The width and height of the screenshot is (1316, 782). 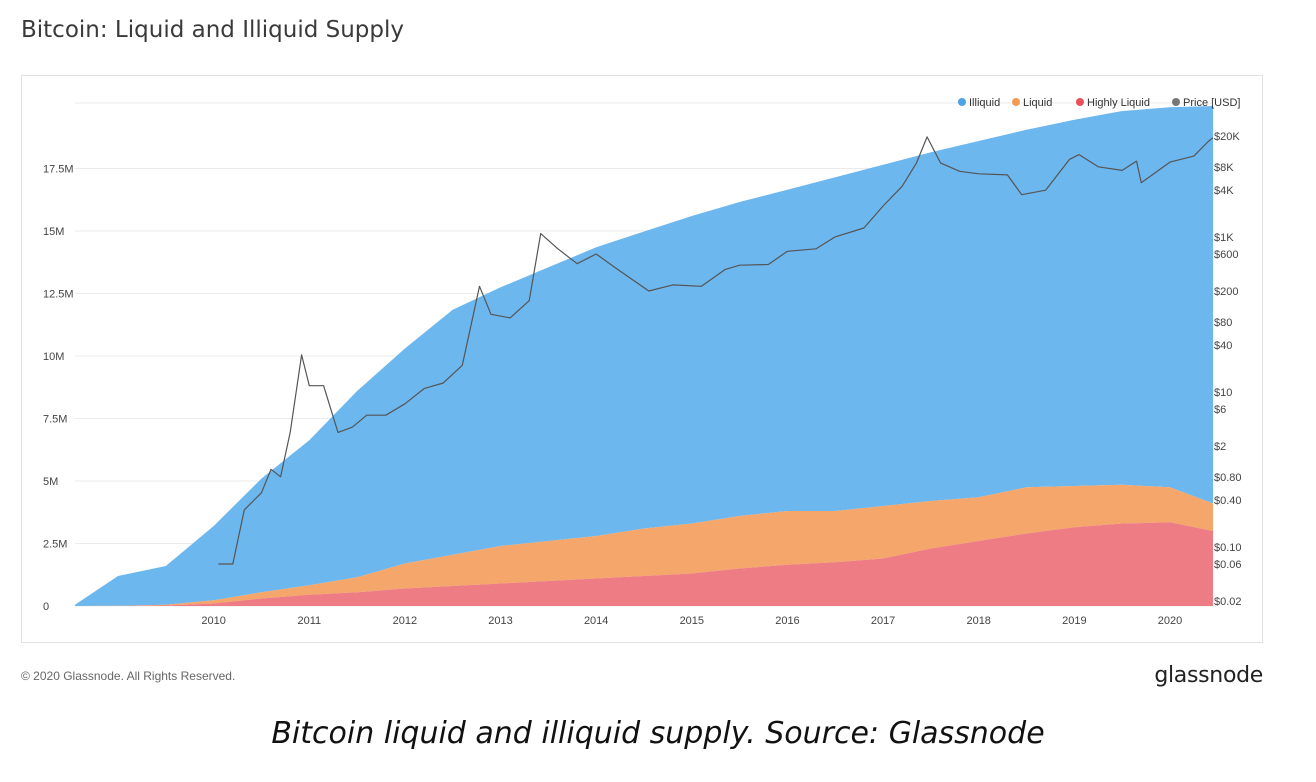 I want to click on price-tick-label: $4K, so click(x=1224, y=191).